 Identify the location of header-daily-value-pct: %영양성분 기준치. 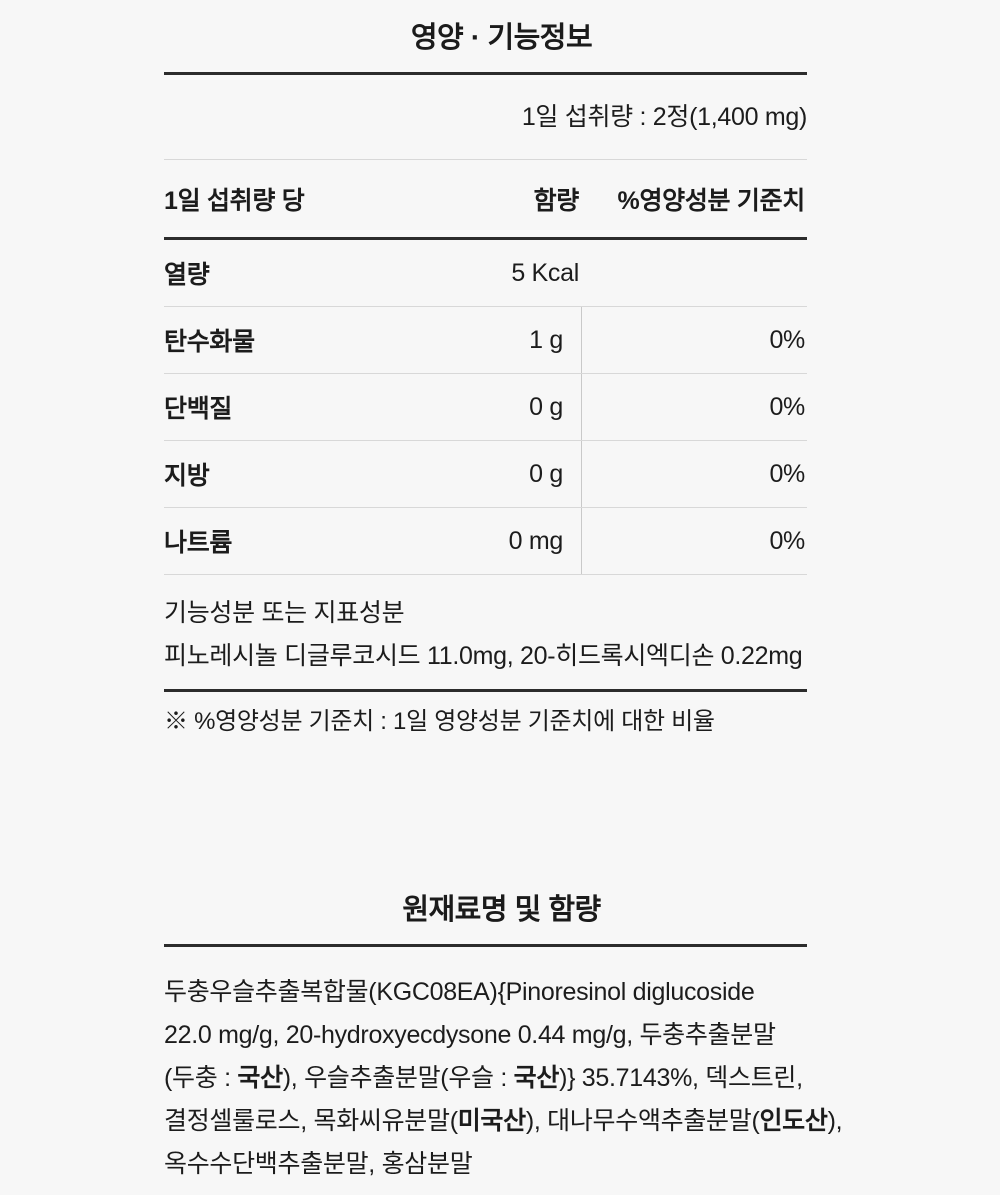
(711, 200).